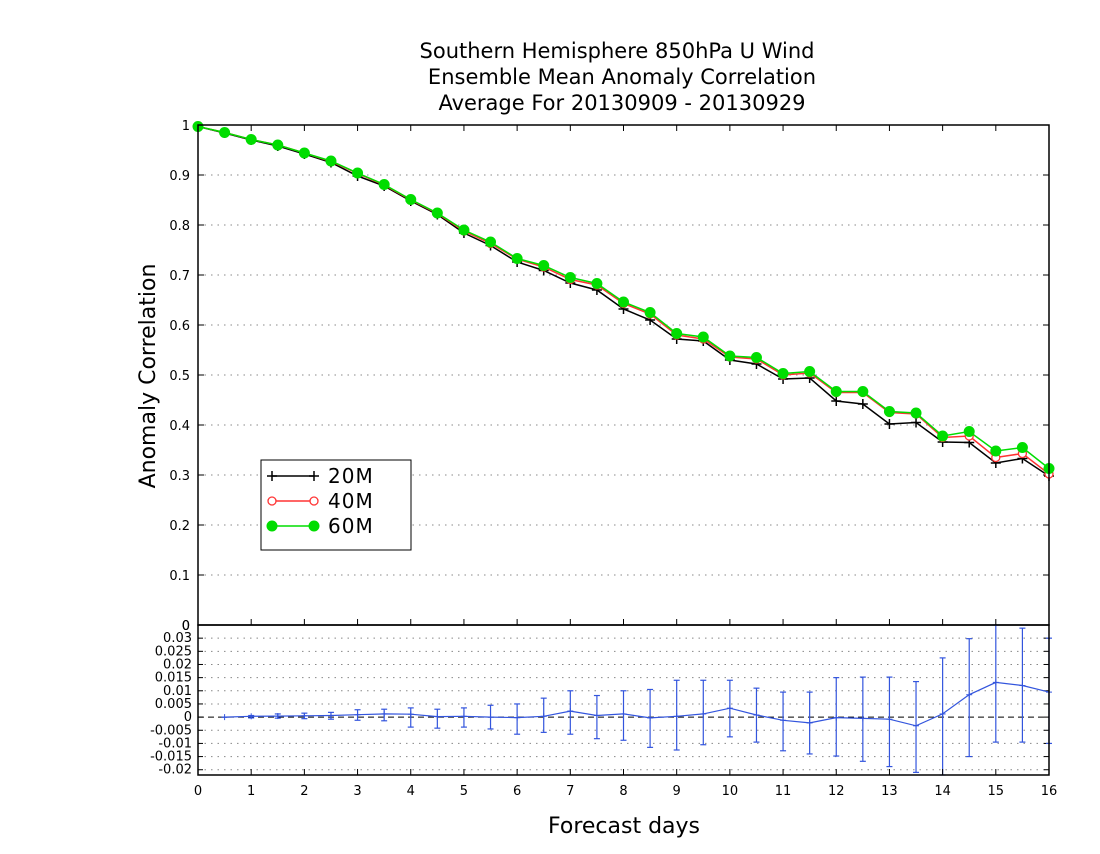  I want to click on bottom-y-tick-label: 0.005, so click(173, 704).